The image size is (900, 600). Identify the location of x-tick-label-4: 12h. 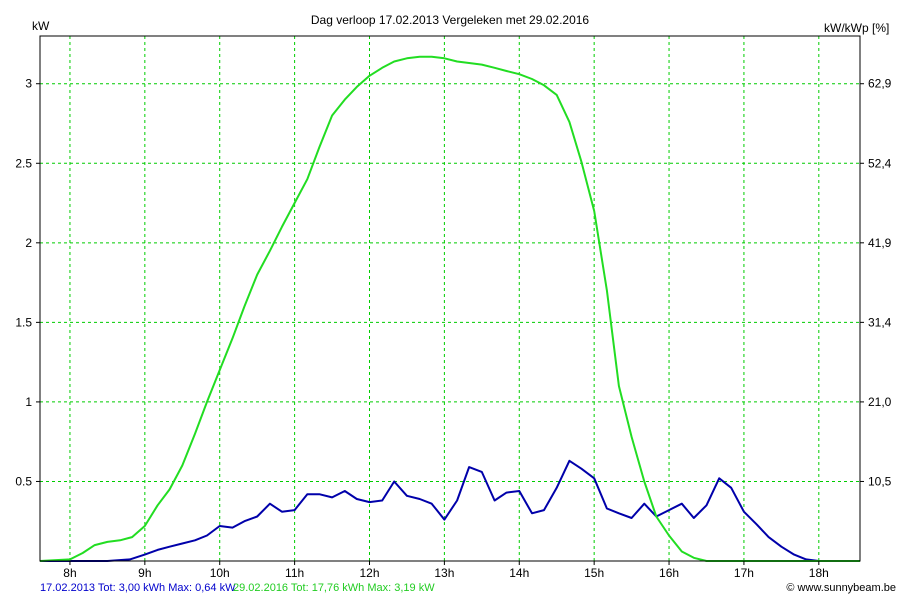
(369, 573).